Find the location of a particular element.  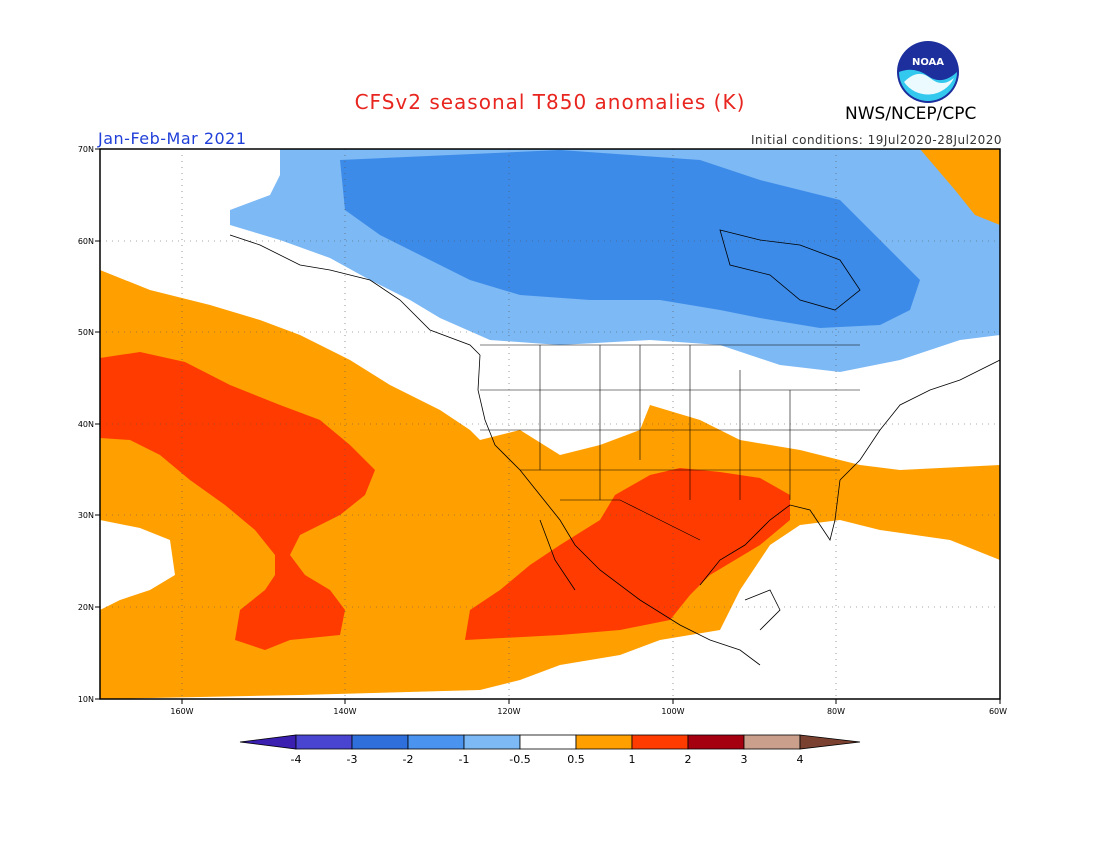

colorbar-label: -0.5 is located at coordinates (519, 759).